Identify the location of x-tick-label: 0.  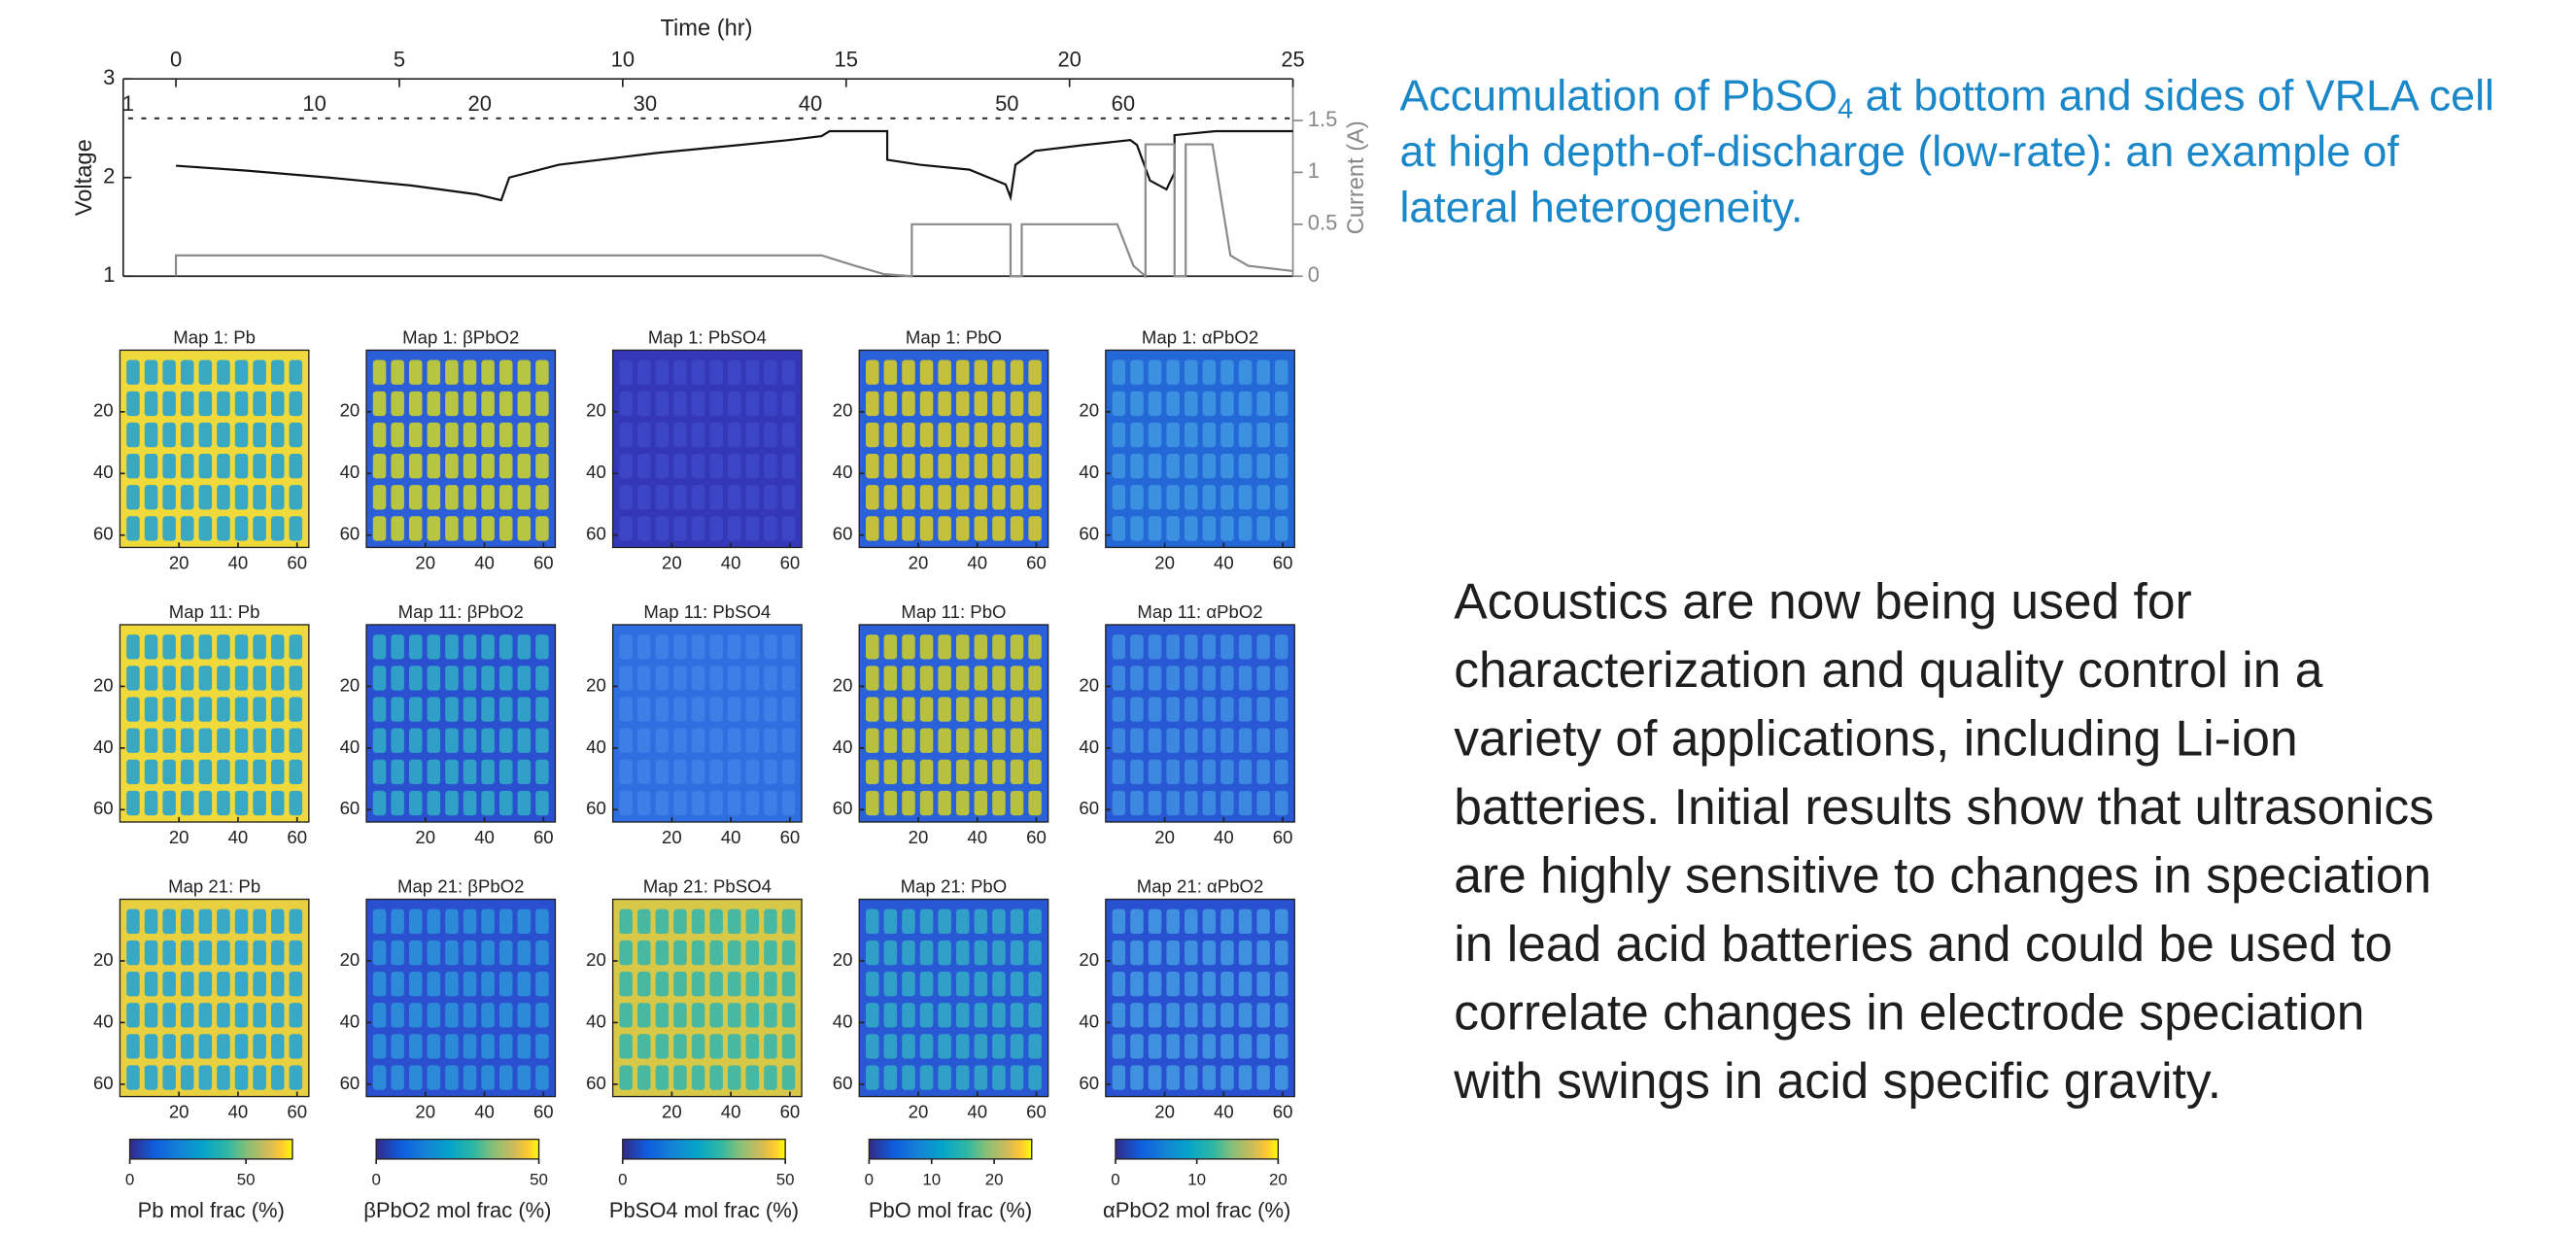
(176, 59).